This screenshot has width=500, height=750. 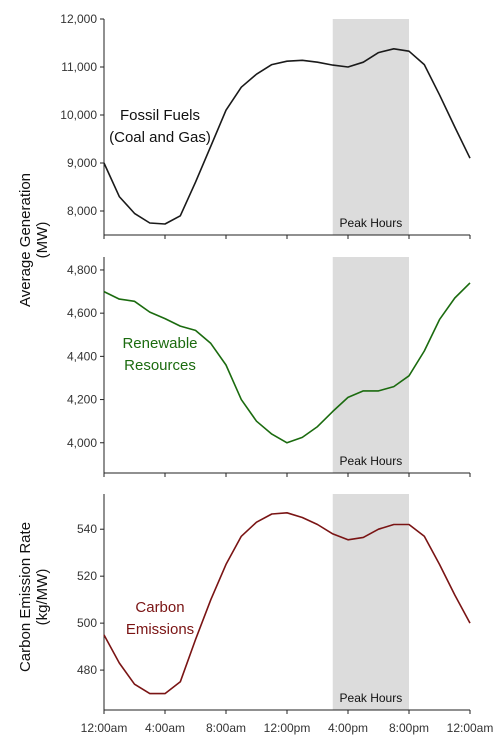 What do you see at coordinates (165, 728) in the screenshot?
I see `x-tick-label: 4:00am` at bounding box center [165, 728].